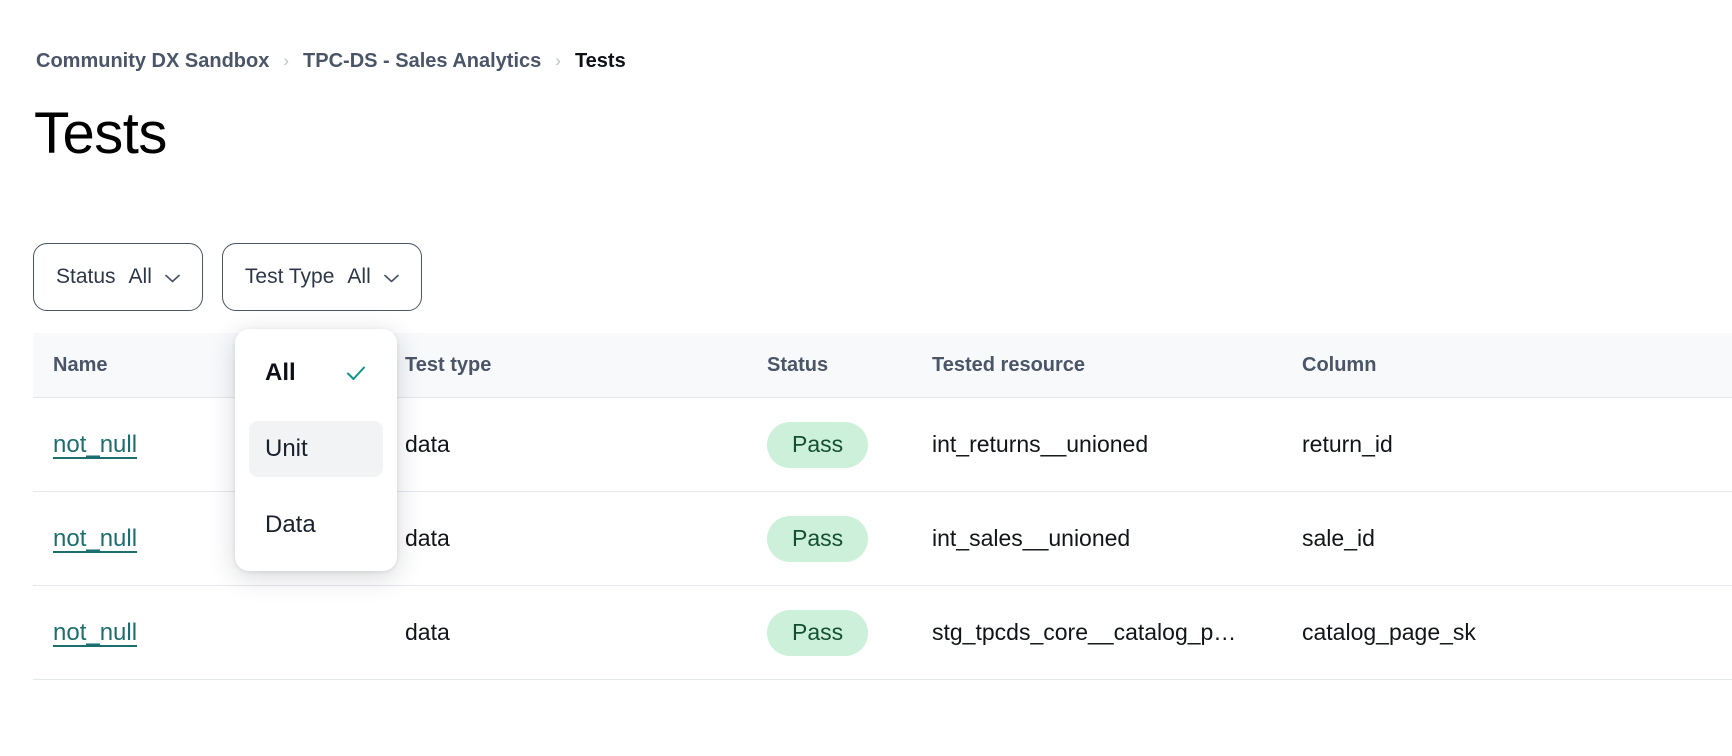 The height and width of the screenshot is (756, 1732). Describe the element at coordinates (286, 448) in the screenshot. I see `dropdown-option-label: Unit` at that location.